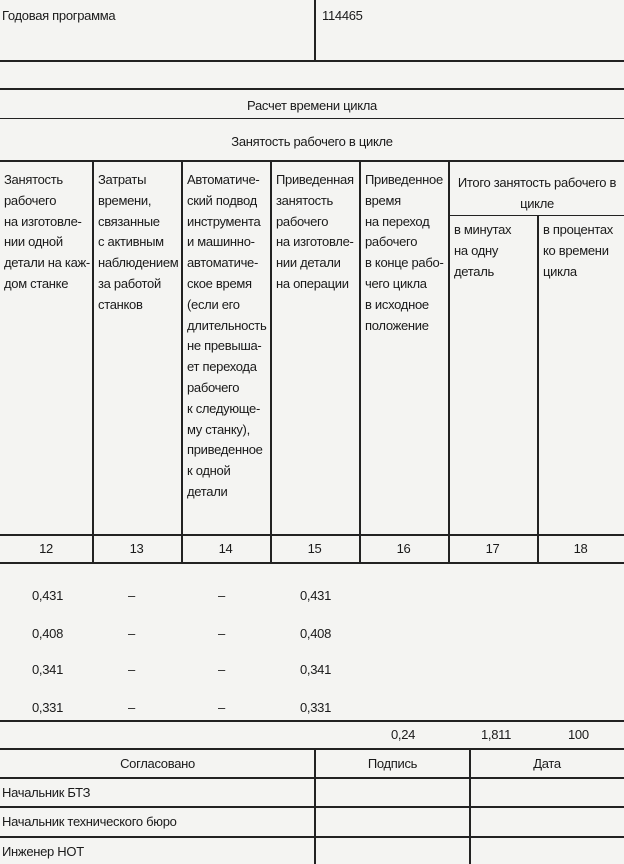 The image size is (624, 864). What do you see at coordinates (342, 15) in the screenshot?
I see `annual-program-value: 114465` at bounding box center [342, 15].